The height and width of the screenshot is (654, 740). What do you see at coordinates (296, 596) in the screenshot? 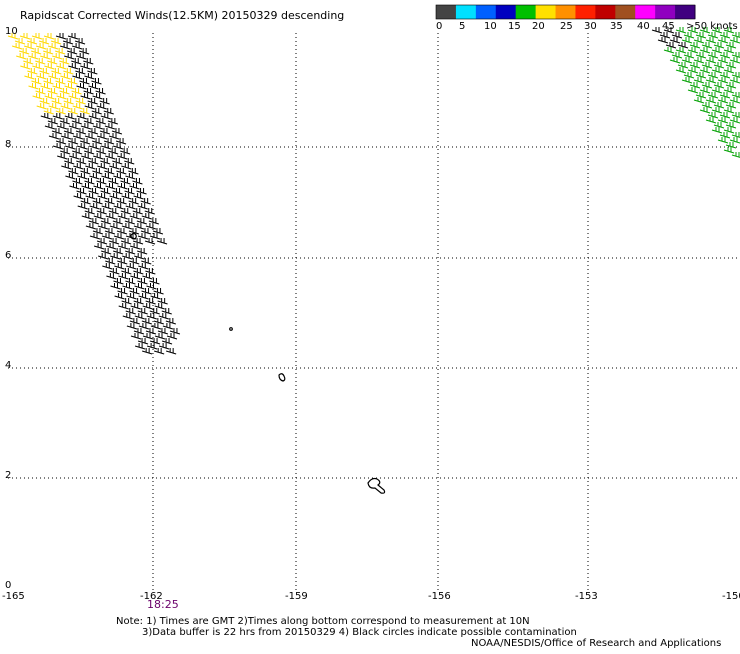
I see `longitude-tick-label: -159` at bounding box center [296, 596].